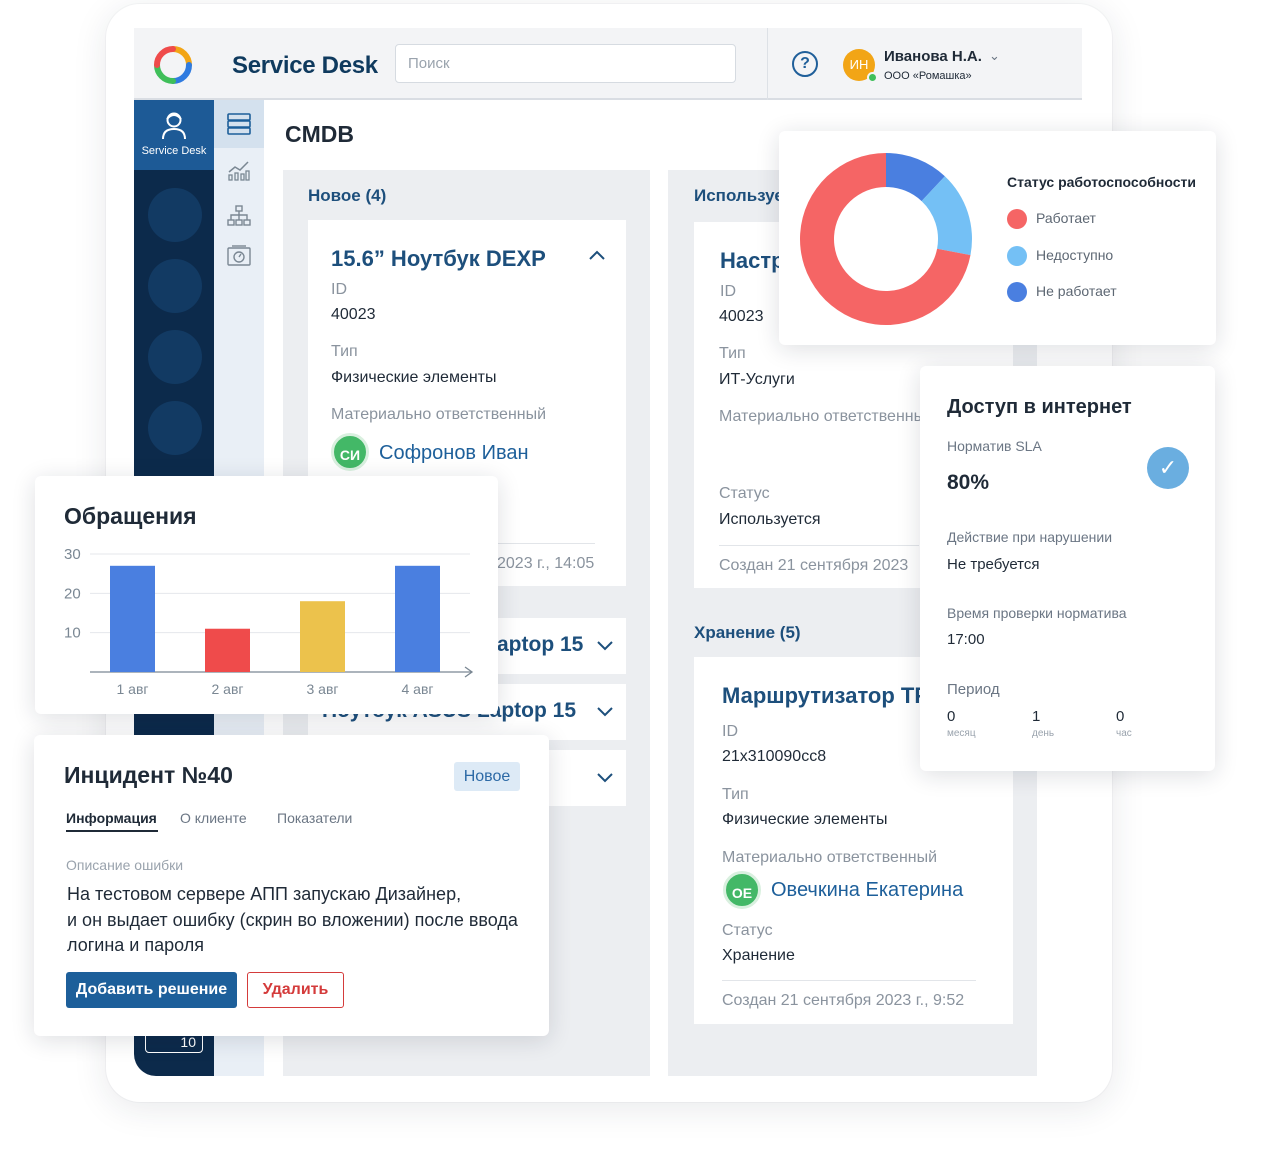 This screenshot has width=1280, height=1153. I want to click on period-hour-value: 0, so click(1120, 716).